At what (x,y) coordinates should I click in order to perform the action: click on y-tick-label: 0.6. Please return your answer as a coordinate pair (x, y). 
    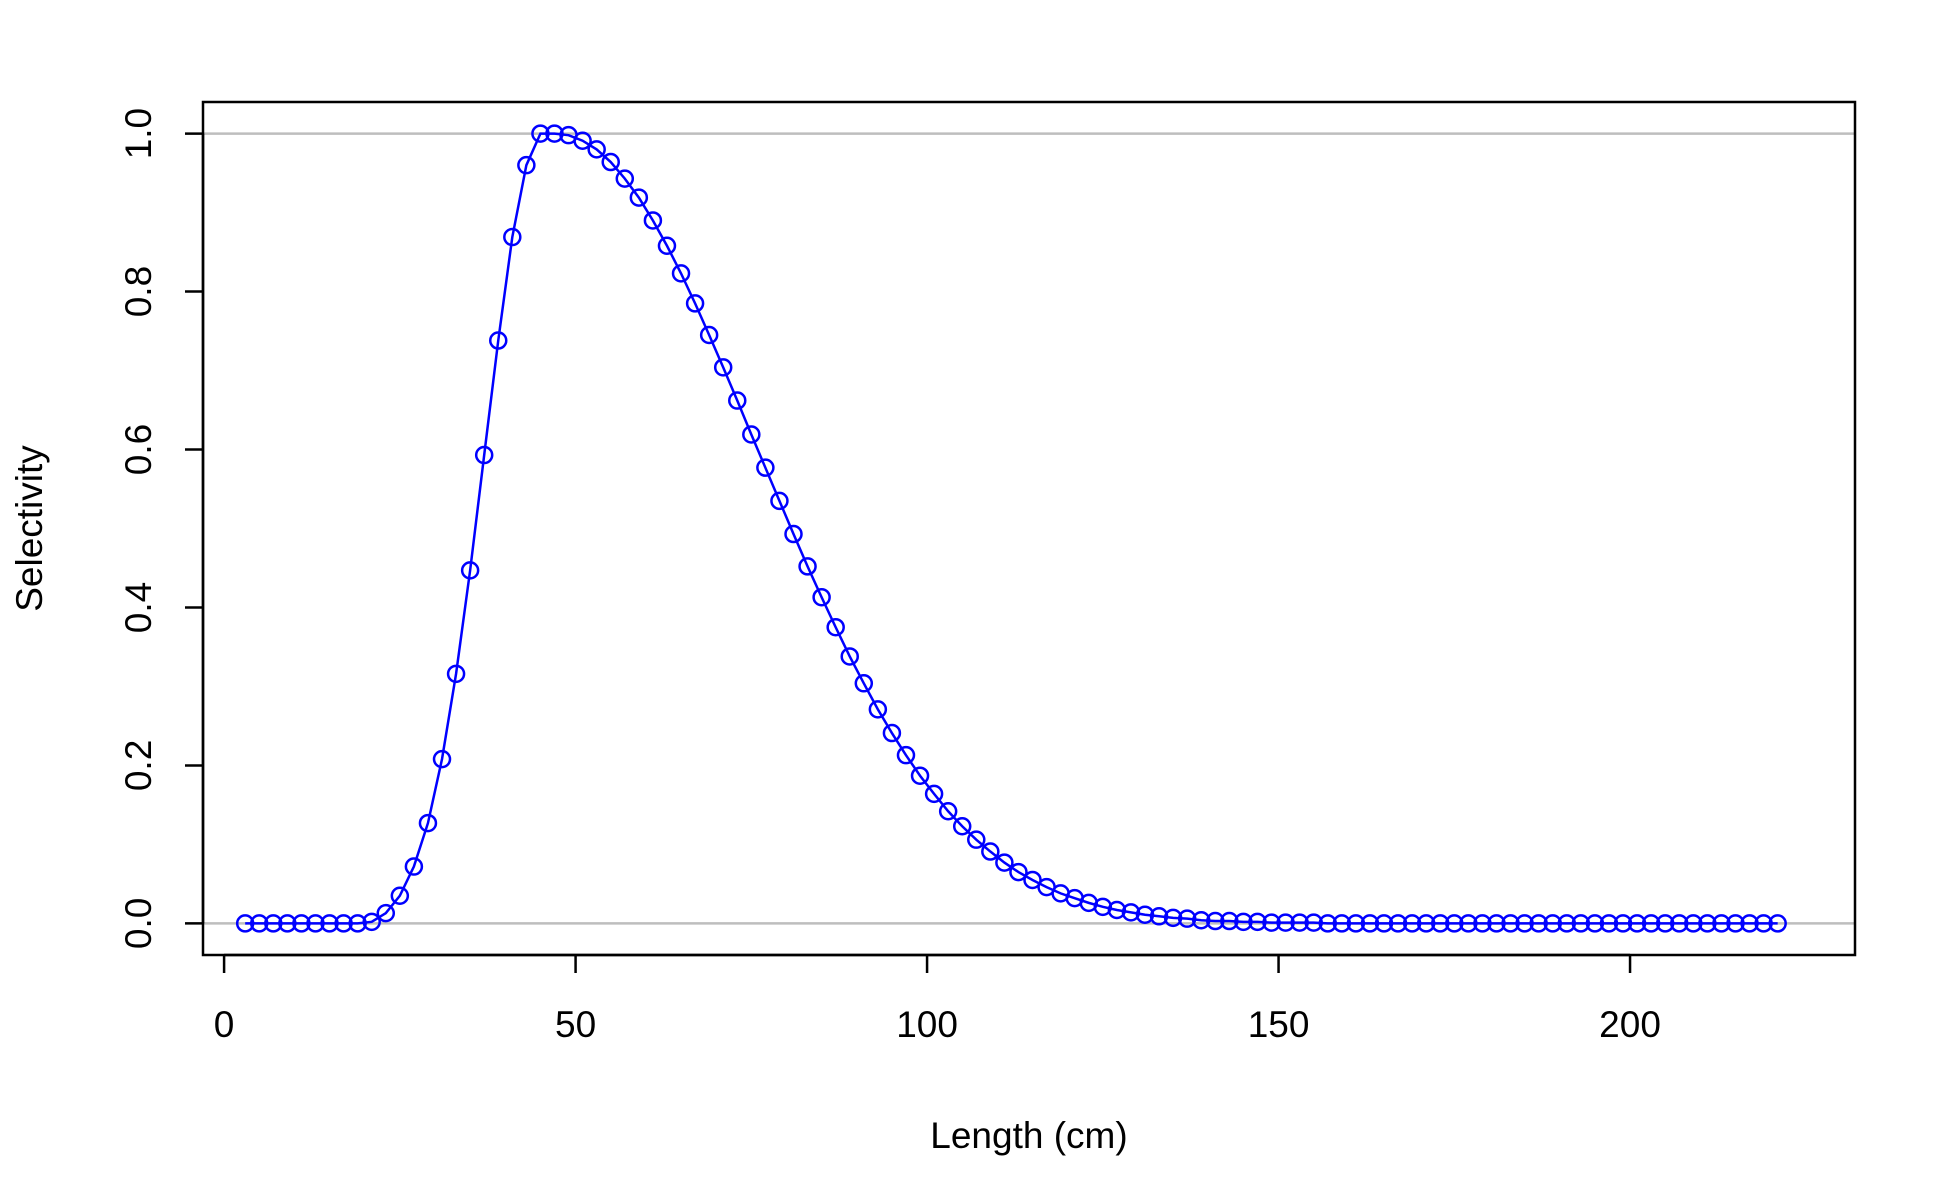
    Looking at the image, I should click on (138, 449).